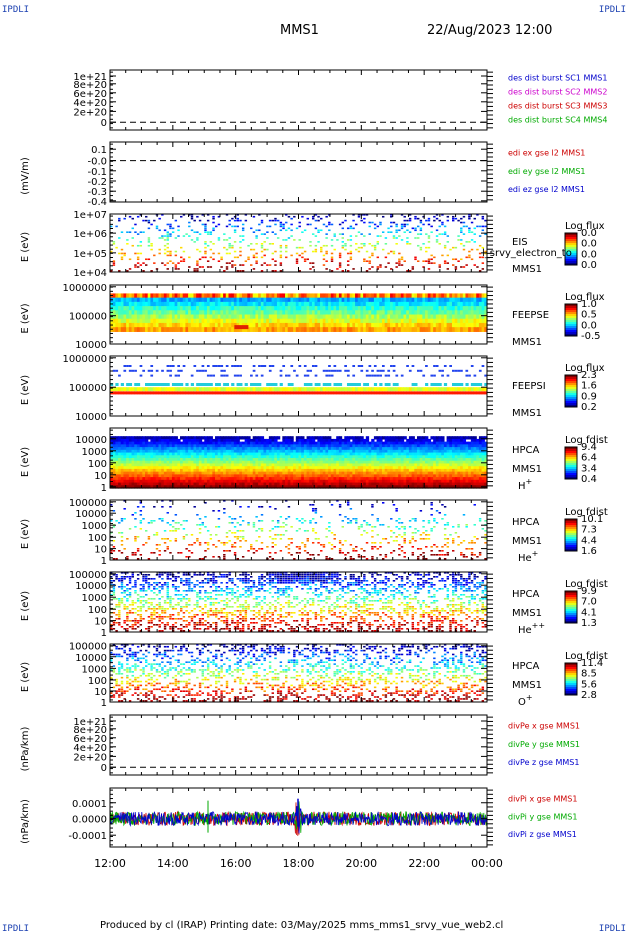  What do you see at coordinates (557, 77) in the screenshot?
I see `legend-series: des dist burst SC1 MMS1` at bounding box center [557, 77].